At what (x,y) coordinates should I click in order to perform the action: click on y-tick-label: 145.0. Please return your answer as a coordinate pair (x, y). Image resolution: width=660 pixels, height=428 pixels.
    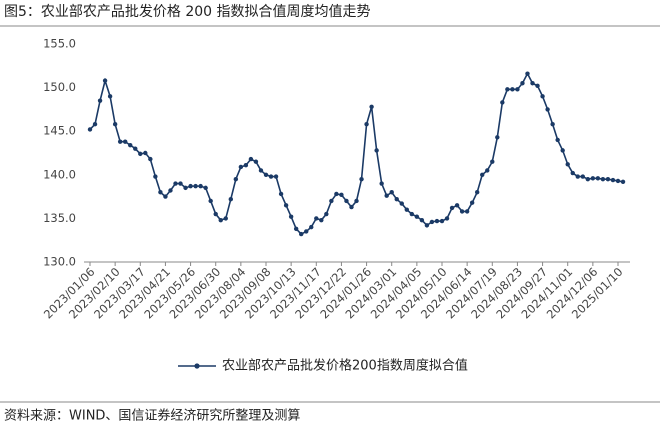
    Looking at the image, I should click on (59, 131).